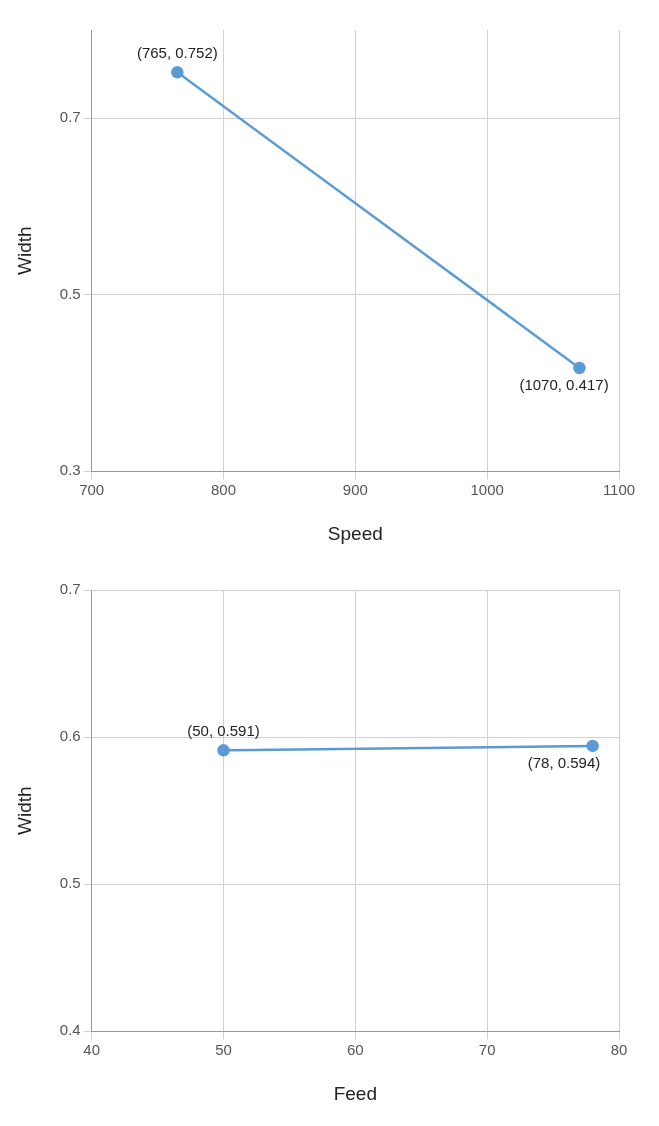 Image resolution: width=659 pixels, height=1126 pixels. I want to click on x-tick-label: 1100, so click(619, 490).